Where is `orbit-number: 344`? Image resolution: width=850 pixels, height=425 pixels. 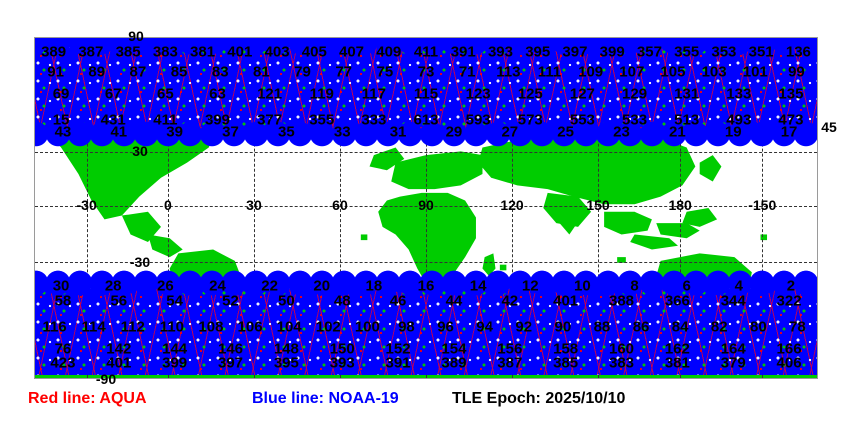
orbit-number: 344 is located at coordinates (733, 301).